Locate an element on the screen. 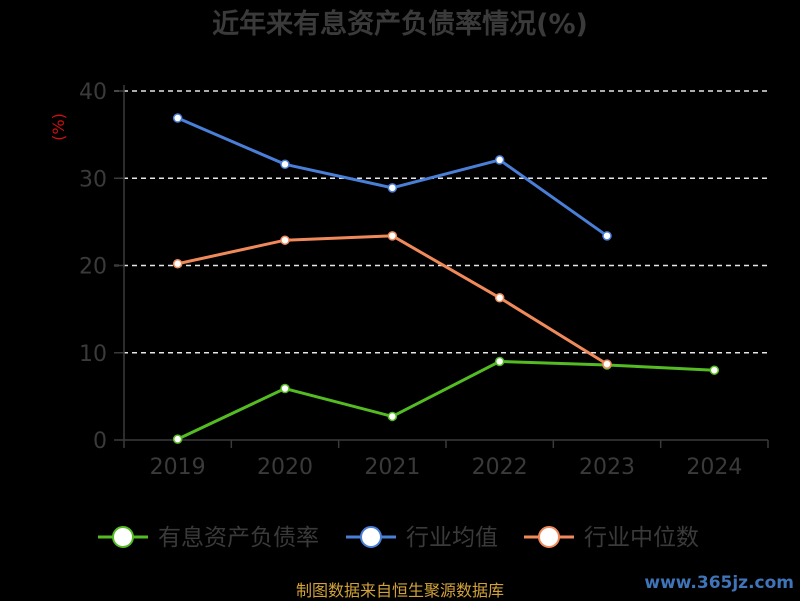  legend-item-1: 行业均值 is located at coordinates (422, 538).